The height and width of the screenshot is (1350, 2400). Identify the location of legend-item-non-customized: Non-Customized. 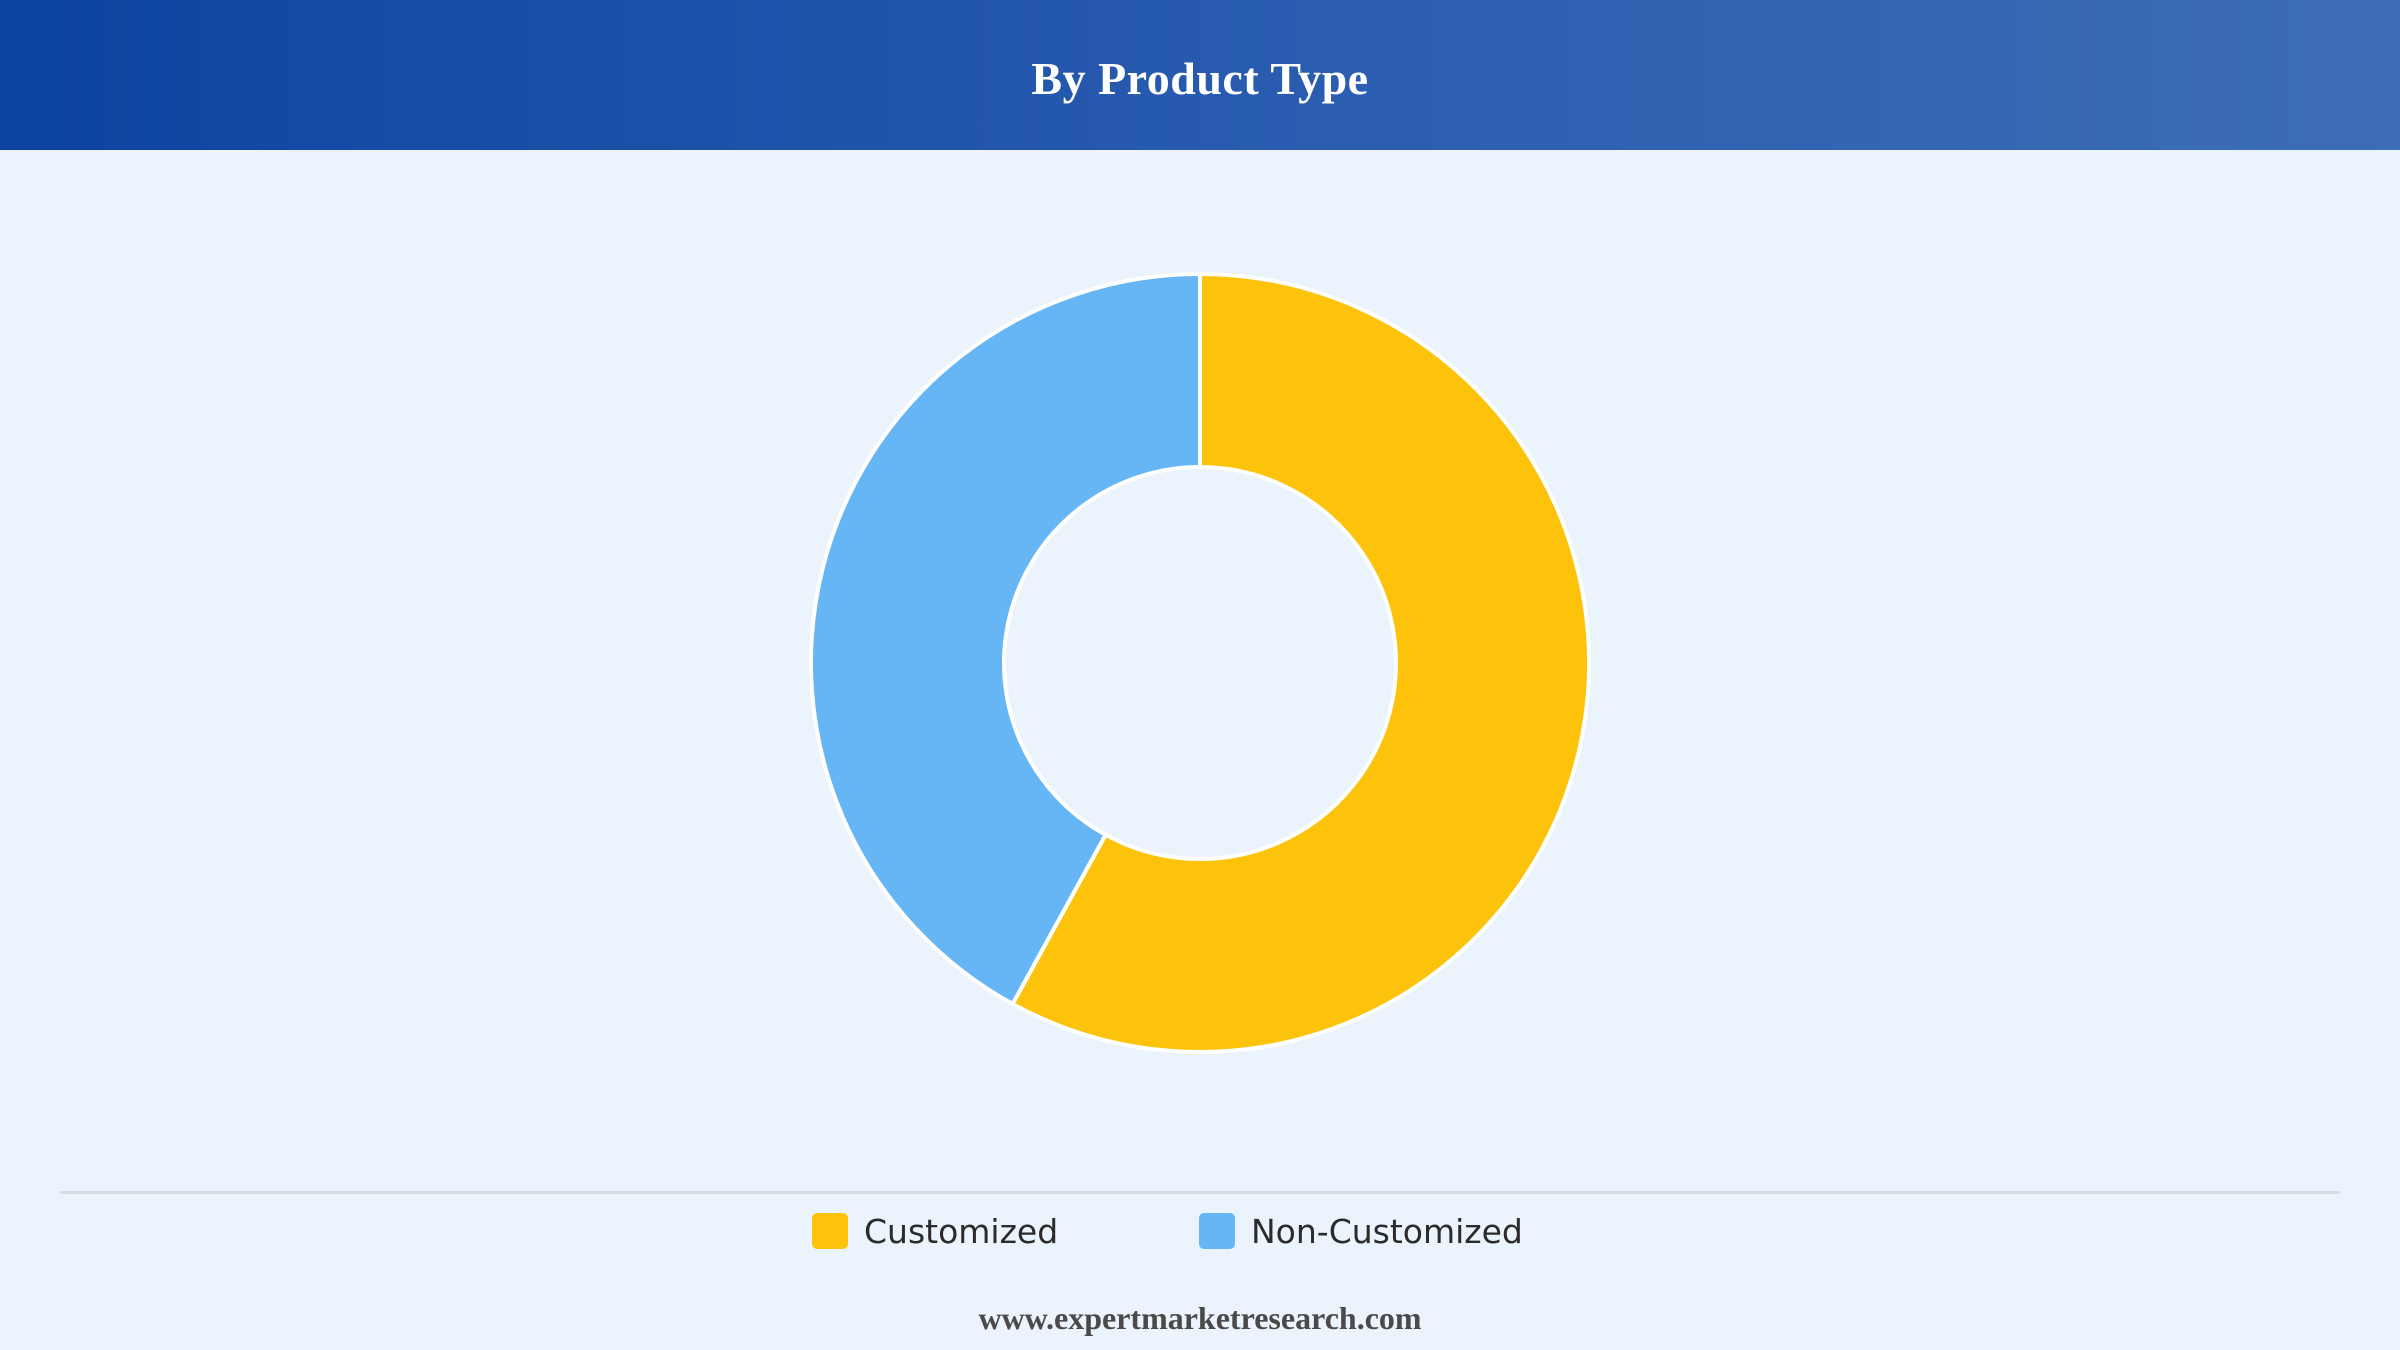
(1361, 1231).